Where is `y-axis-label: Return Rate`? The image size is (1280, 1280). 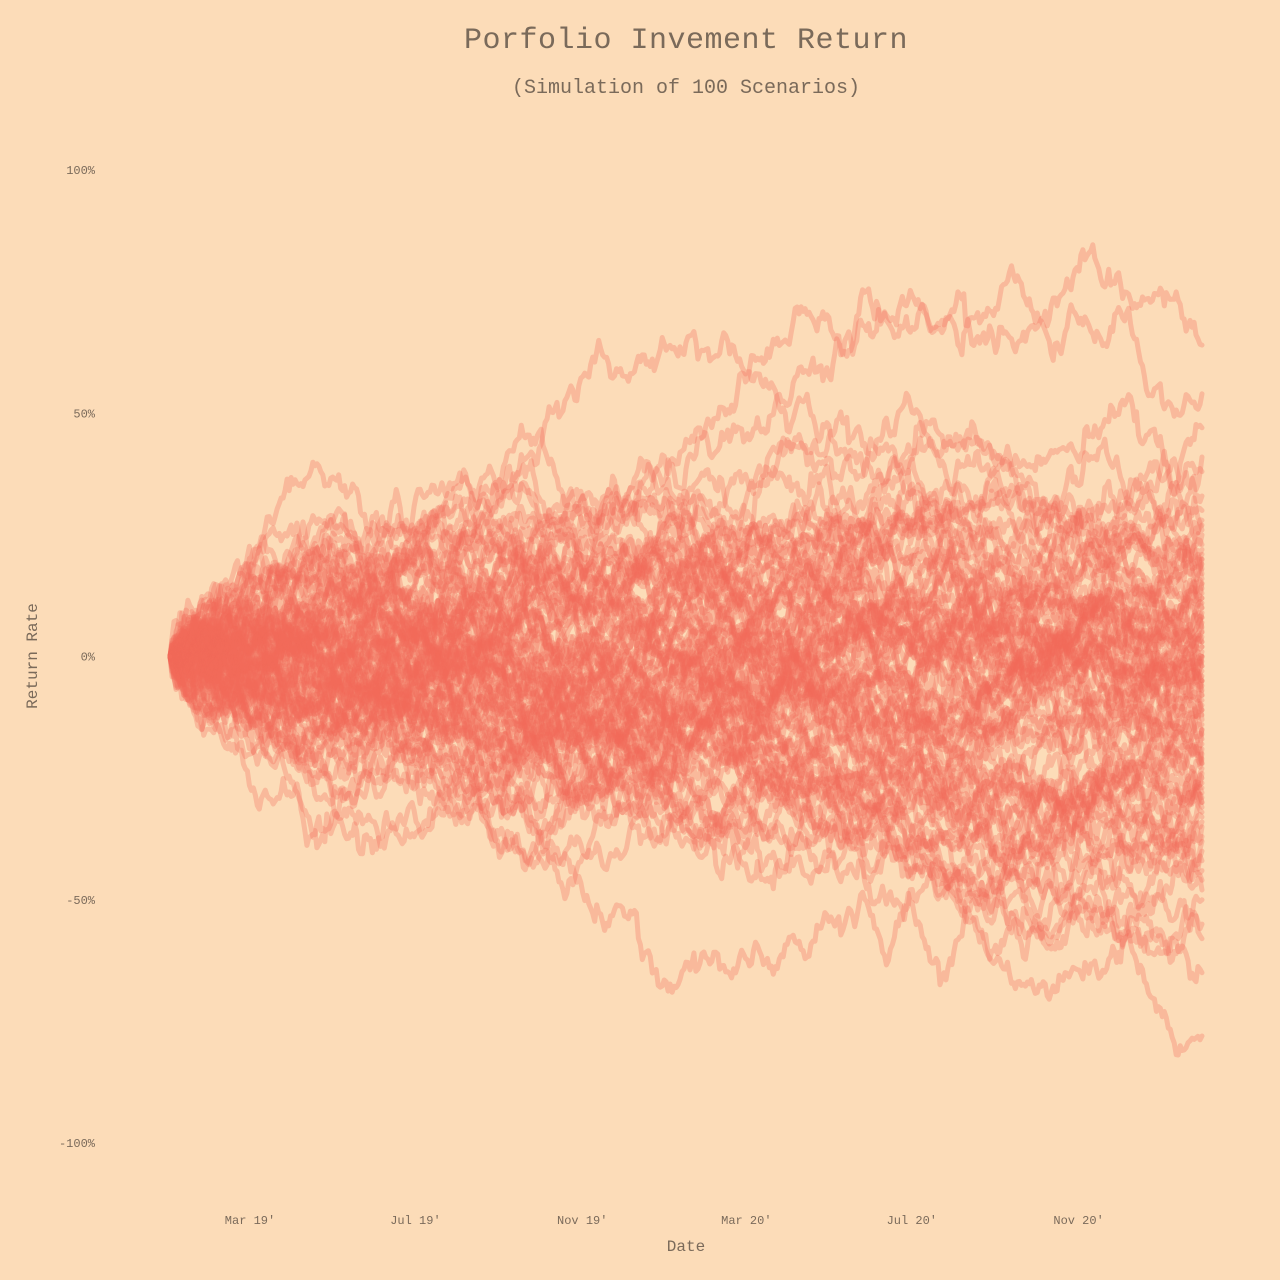
y-axis-label: Return Rate is located at coordinates (33, 656).